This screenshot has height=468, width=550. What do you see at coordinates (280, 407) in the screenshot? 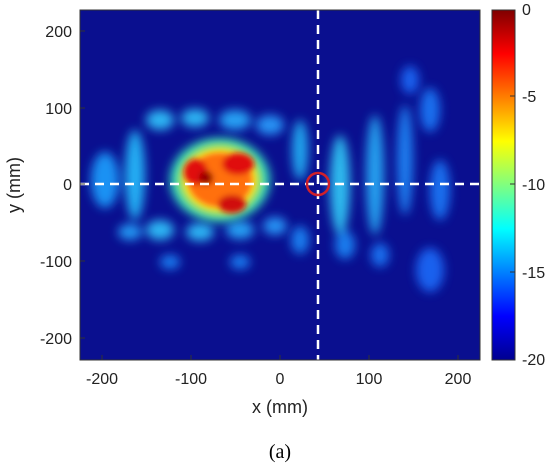
I see `x-axis-label: x (mm)` at bounding box center [280, 407].